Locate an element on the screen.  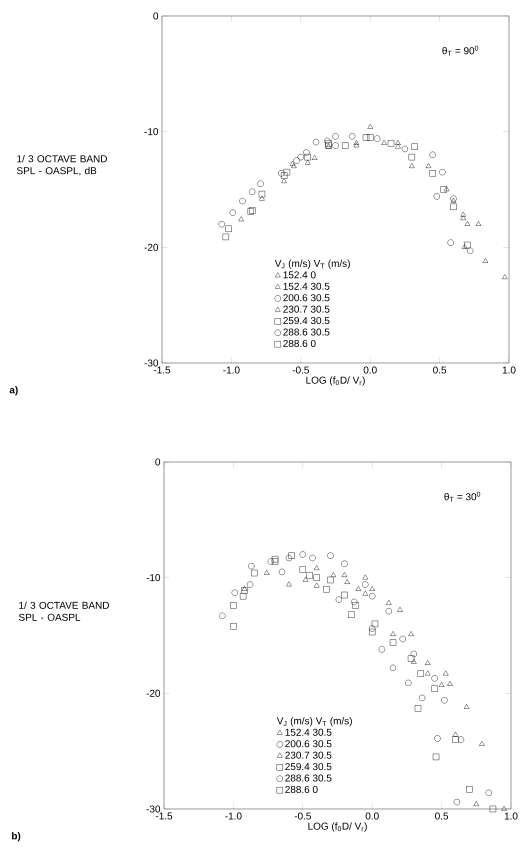
legend-label: 288.6 0 is located at coordinates (299, 343).